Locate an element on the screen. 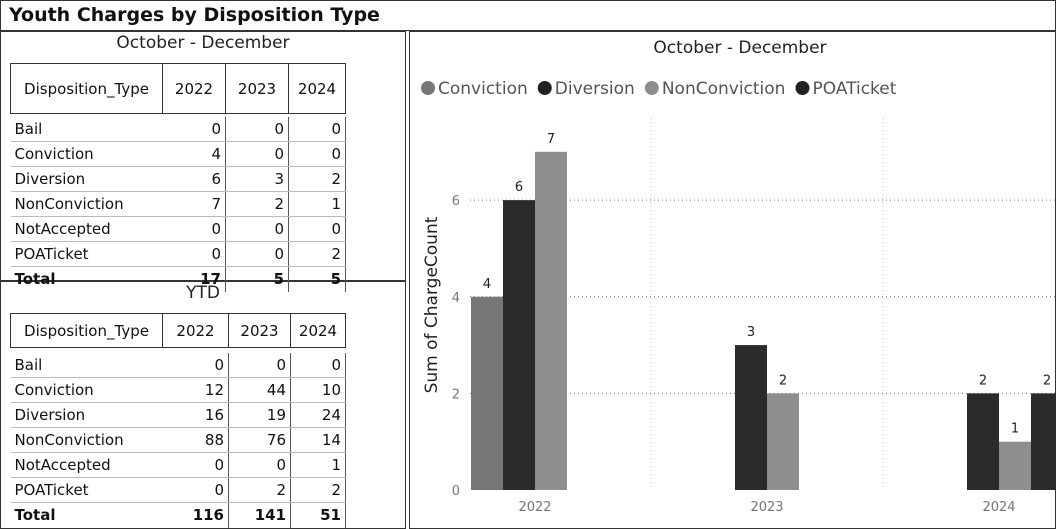 The height and width of the screenshot is (529, 1056). table-row: NotAccepted 0 0 1 is located at coordinates (178, 465).